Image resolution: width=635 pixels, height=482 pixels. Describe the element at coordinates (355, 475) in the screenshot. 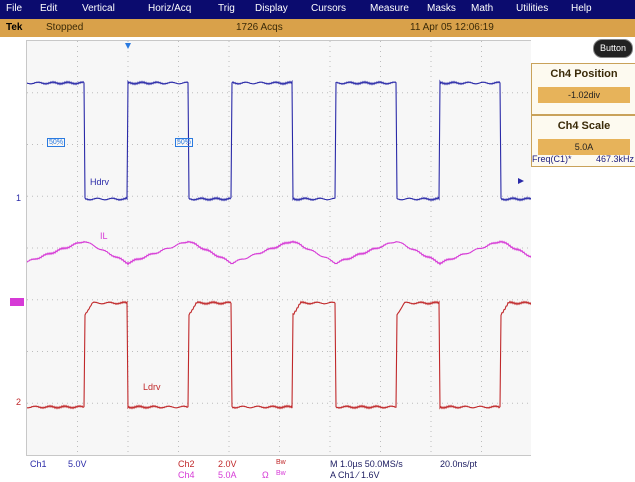

I see `trigger-setting: A Ch1 ⁄ 1.6V` at that location.